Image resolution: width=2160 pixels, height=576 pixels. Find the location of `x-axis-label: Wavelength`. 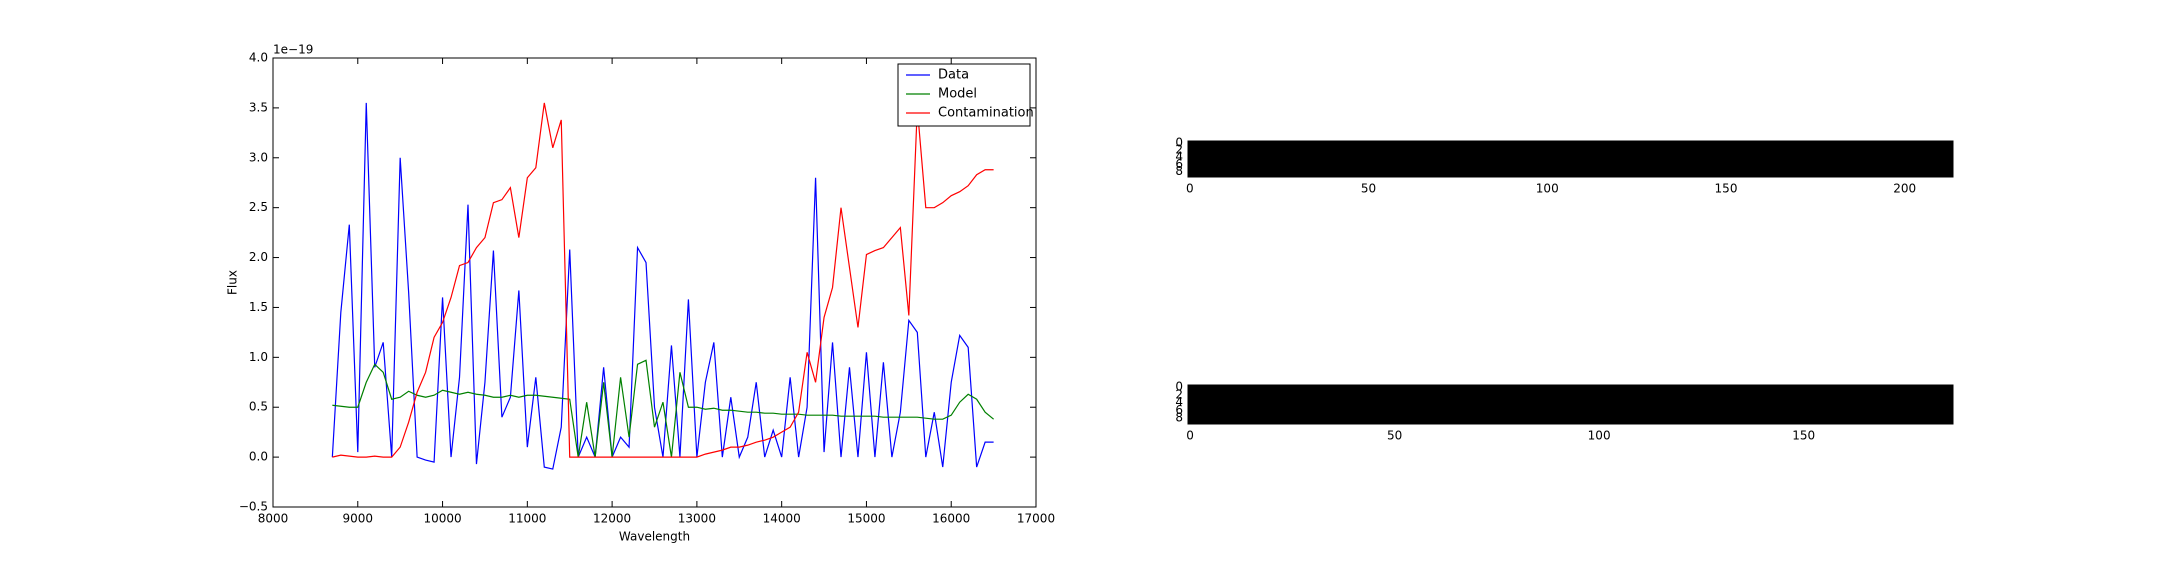

x-axis-label: Wavelength is located at coordinates (654, 537).